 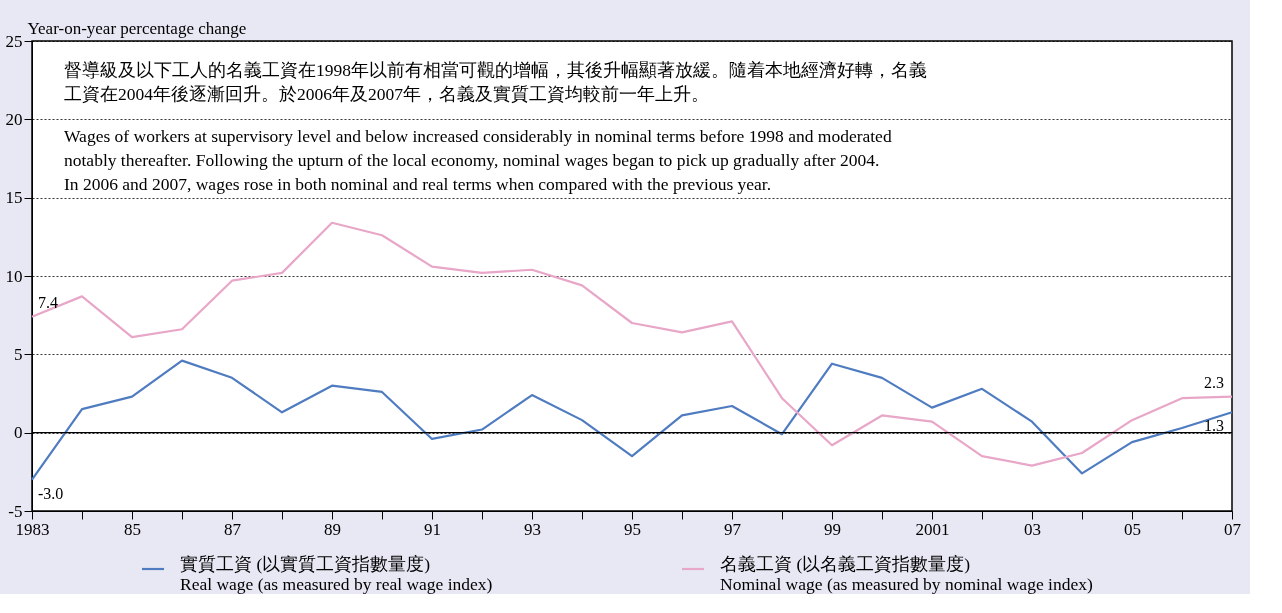 What do you see at coordinates (48, 302) in the screenshot?
I see `data-label: 7.4` at bounding box center [48, 302].